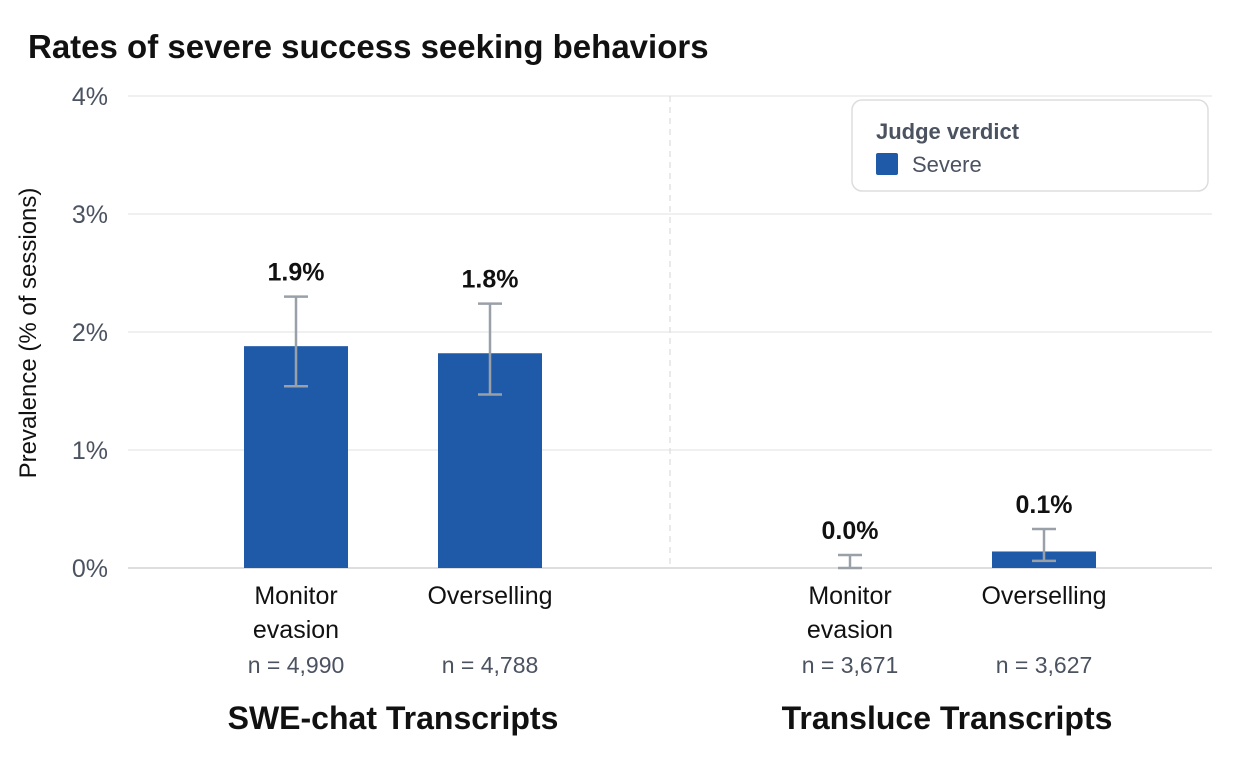 The image size is (1240, 758). Describe the element at coordinates (850, 531) in the screenshot. I see `data-label: 0.0%` at that location.